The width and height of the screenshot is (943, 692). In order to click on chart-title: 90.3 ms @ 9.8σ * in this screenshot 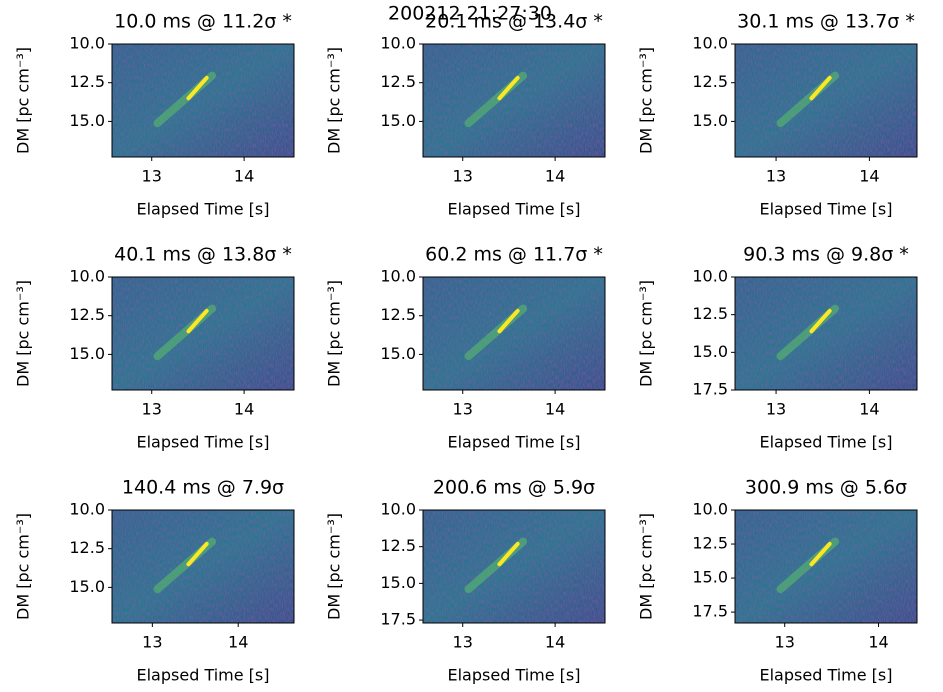, I will do `click(826, 255)`.